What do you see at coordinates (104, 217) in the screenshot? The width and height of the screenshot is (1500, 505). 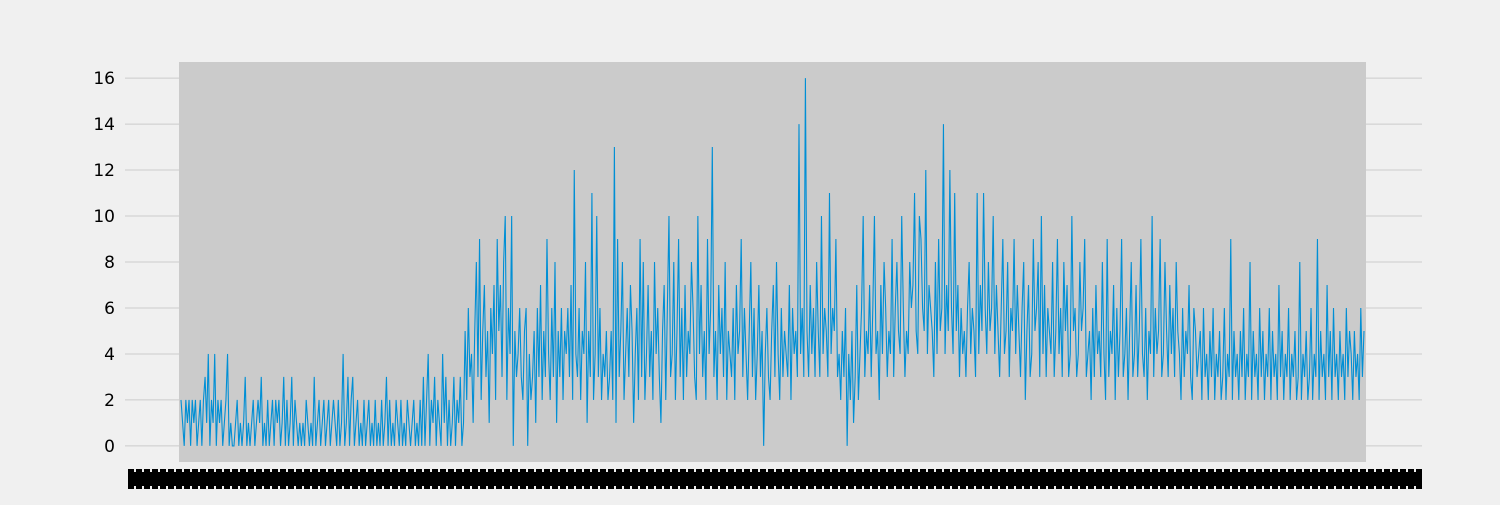 I see `y-tick-label: 10` at bounding box center [104, 217].